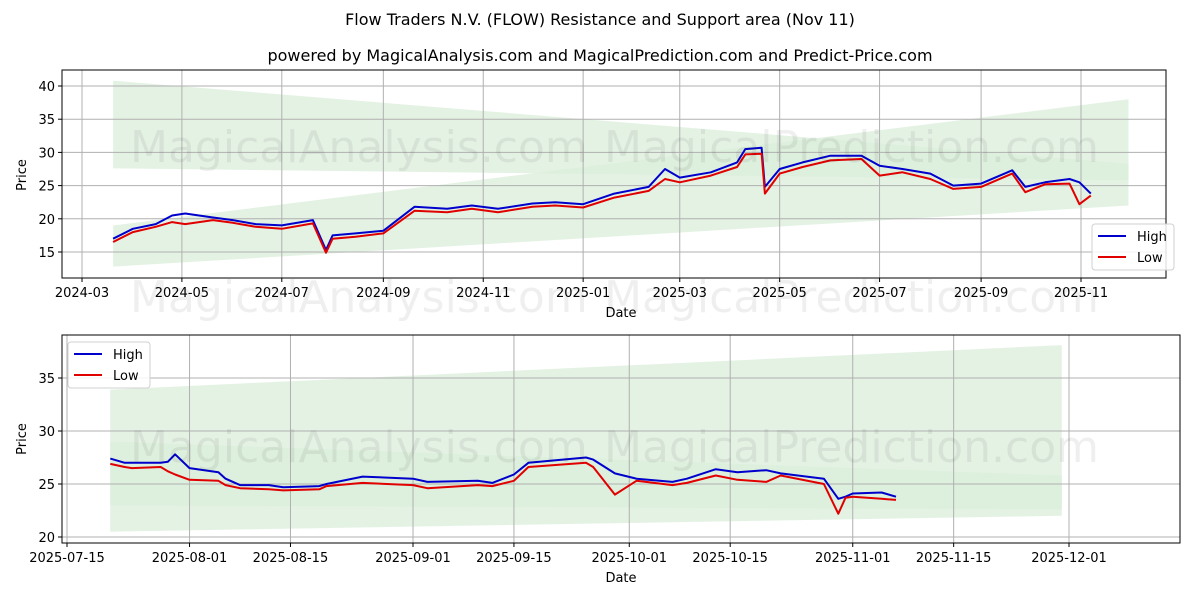 The width and height of the screenshot is (1200, 600). Describe the element at coordinates (779, 293) in the screenshot. I see `x-tick-label: 2025-05` at that location.